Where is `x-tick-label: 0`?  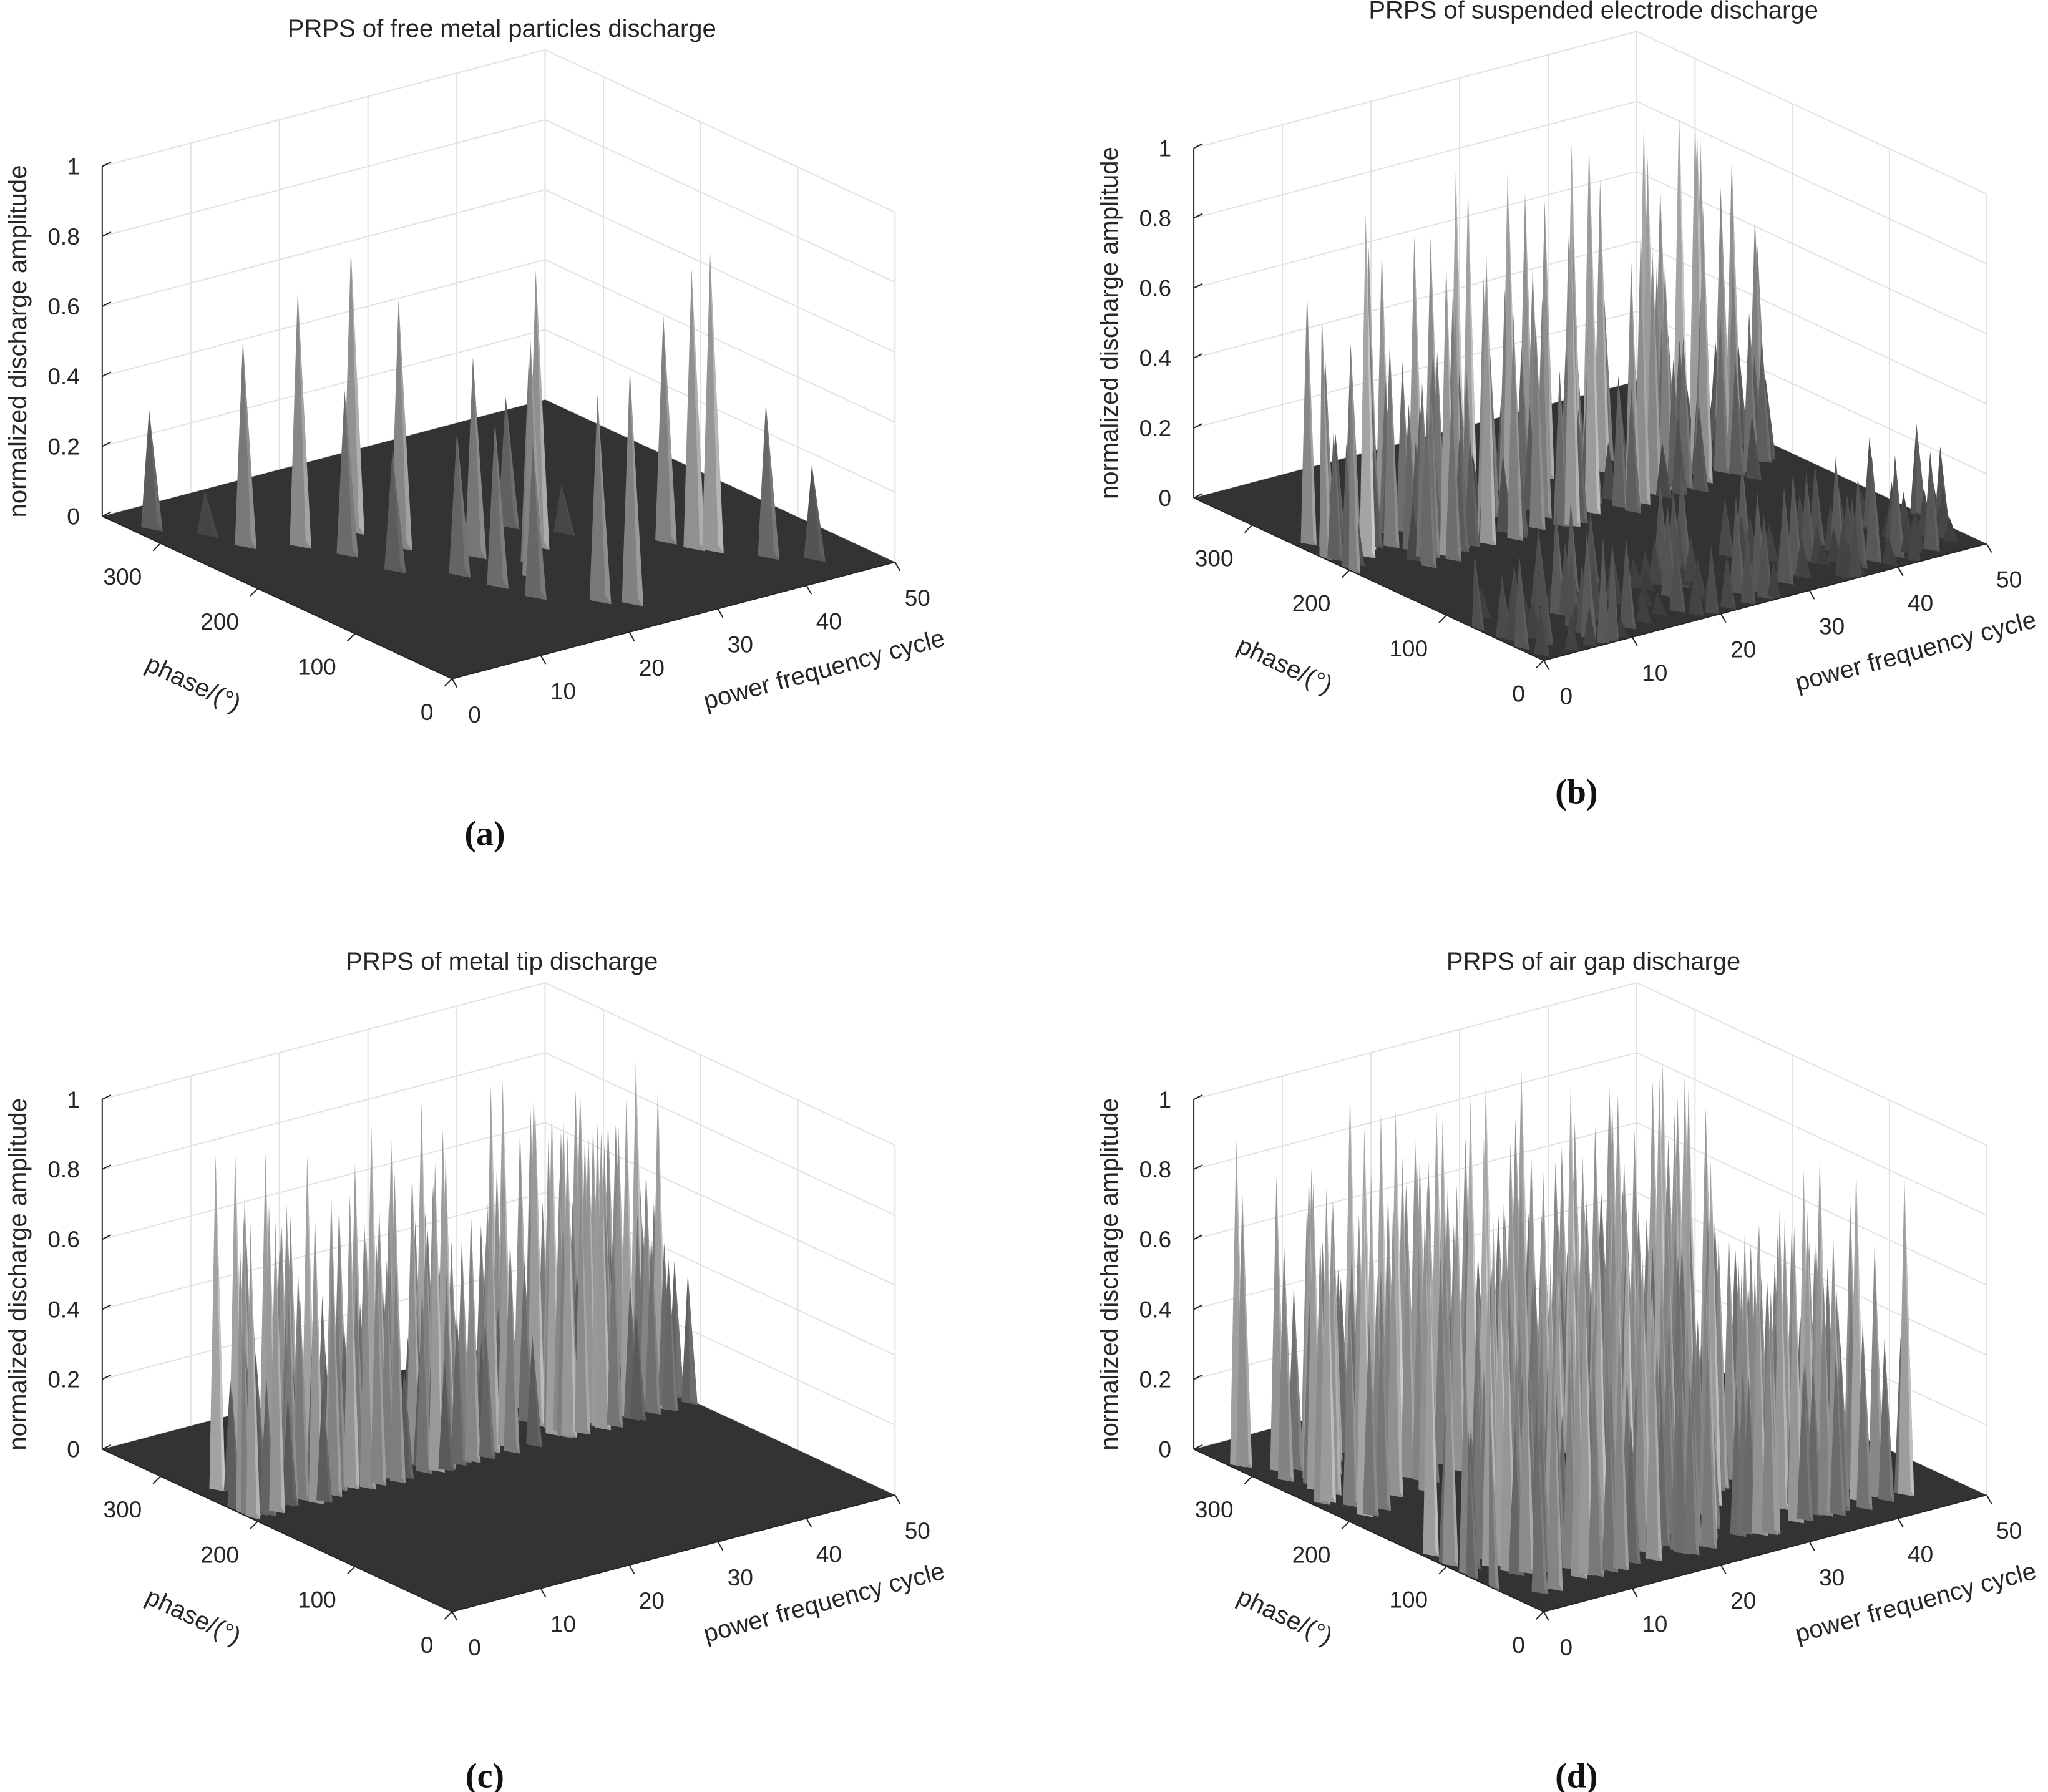 x-tick-label: 0 is located at coordinates (1566, 696).